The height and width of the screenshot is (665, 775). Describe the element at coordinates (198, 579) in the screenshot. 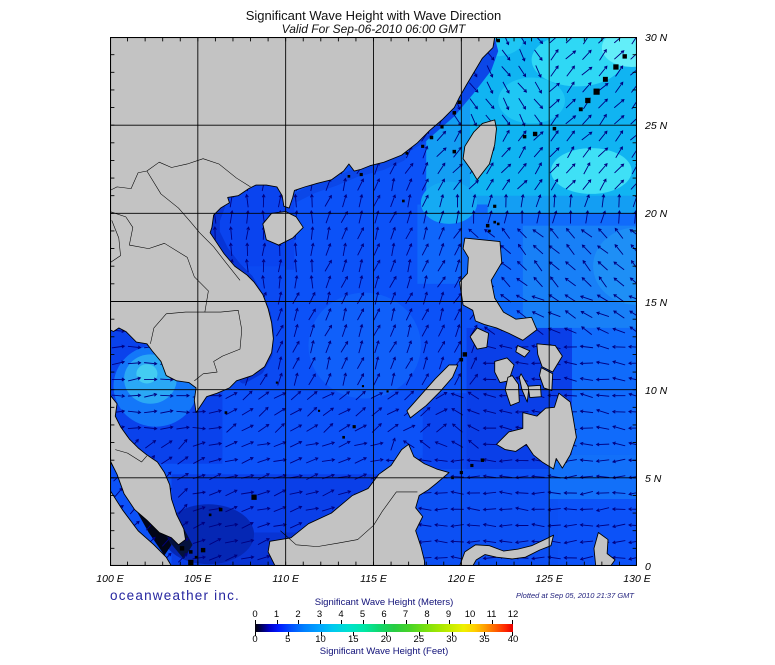

I see `x-axis-label: 105 E` at that location.